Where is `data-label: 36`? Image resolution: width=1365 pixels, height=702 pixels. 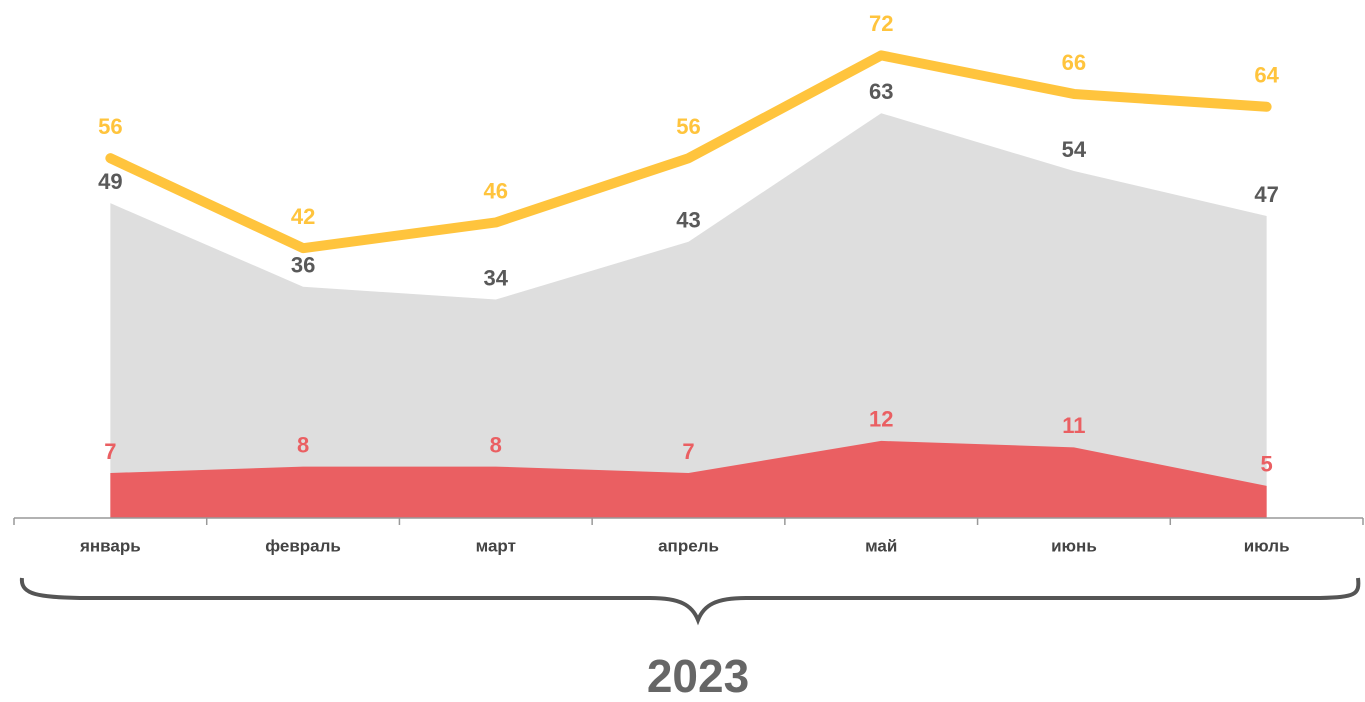
data-label: 36 is located at coordinates (303, 265).